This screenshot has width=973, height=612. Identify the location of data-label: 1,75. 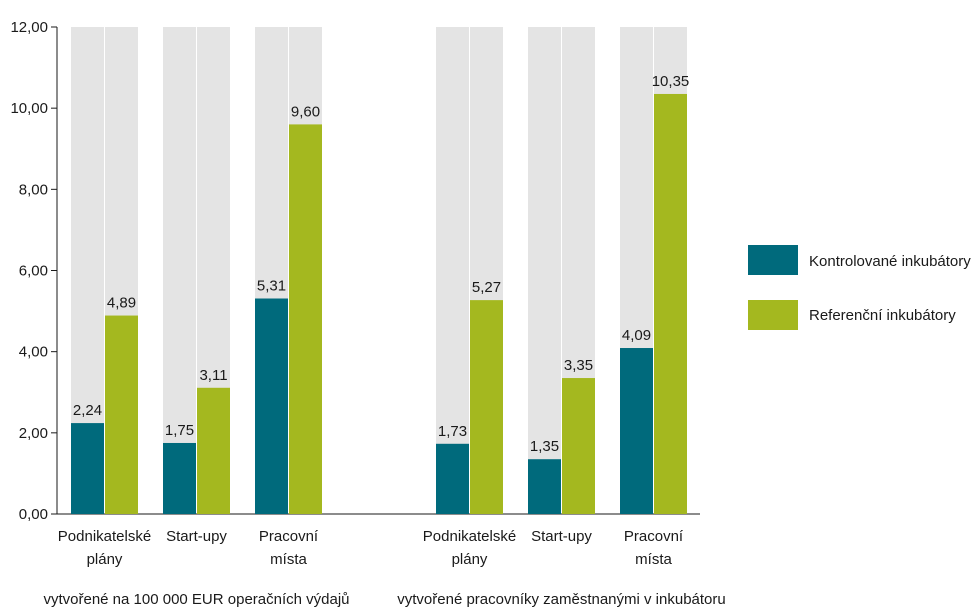
(179, 430).